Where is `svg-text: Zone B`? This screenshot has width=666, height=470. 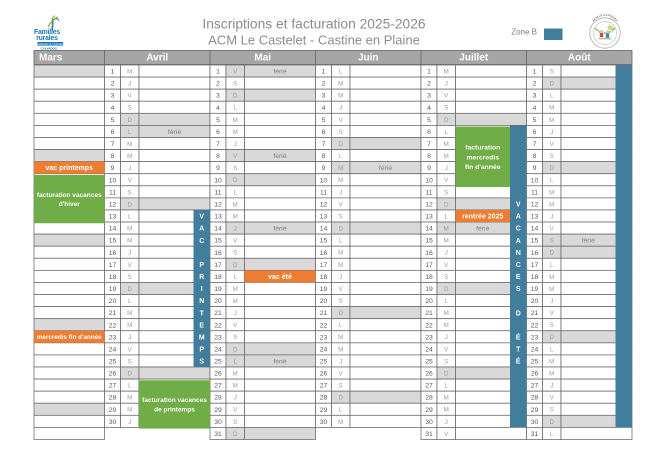
svg-text: Zone B is located at coordinates (524, 32).